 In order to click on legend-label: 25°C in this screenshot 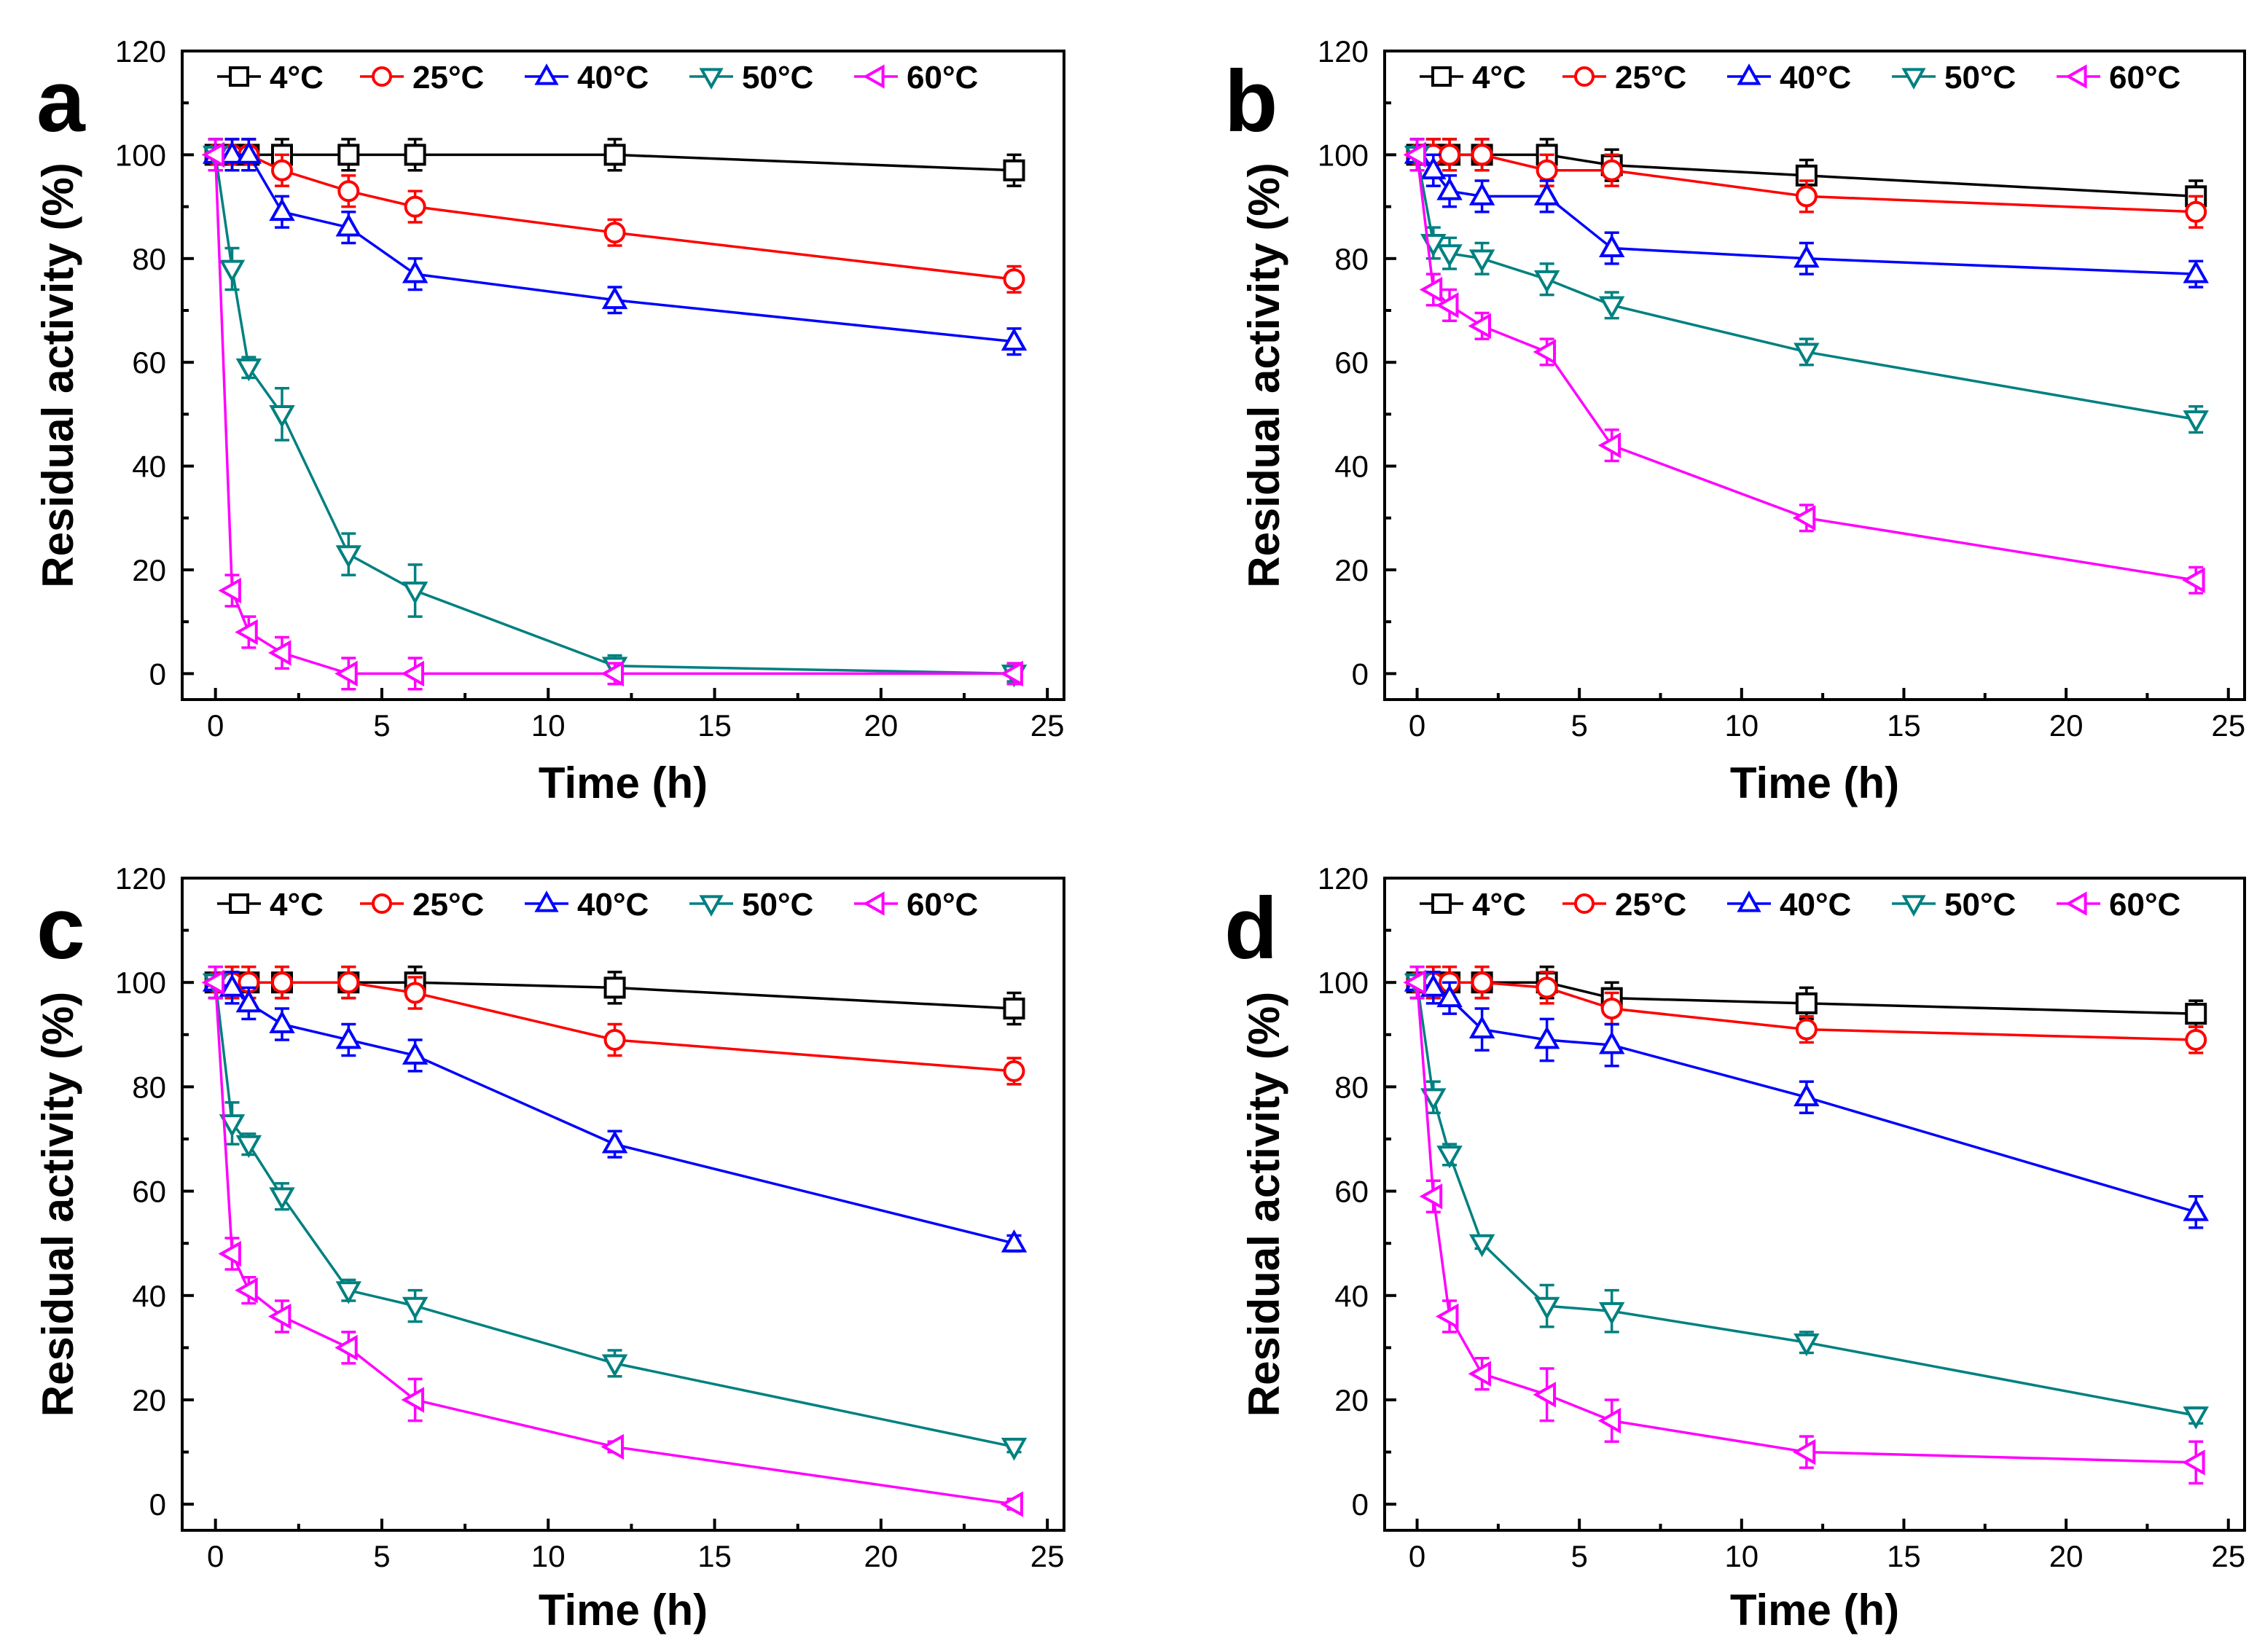, I will do `click(1650, 77)`.